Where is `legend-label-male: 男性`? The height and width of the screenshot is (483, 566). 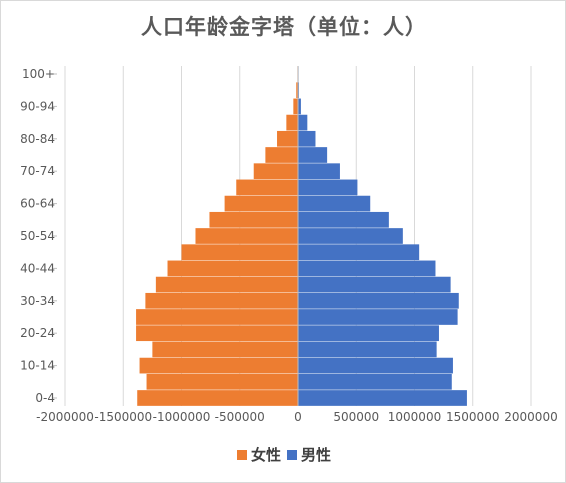
legend-label-male: 男性 is located at coordinates (316, 455).